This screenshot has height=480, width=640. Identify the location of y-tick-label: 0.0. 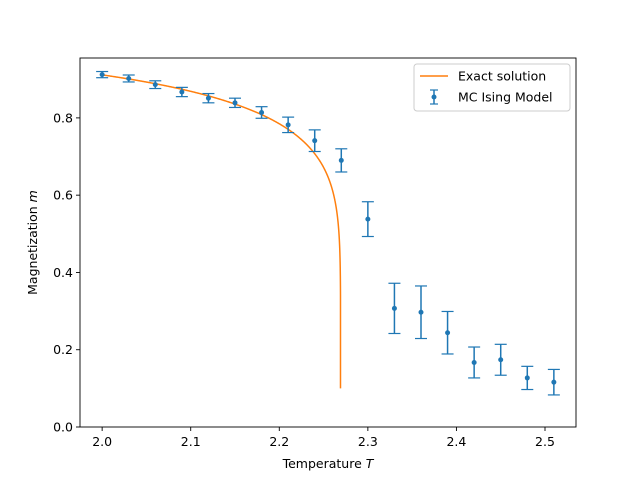
(63, 427).